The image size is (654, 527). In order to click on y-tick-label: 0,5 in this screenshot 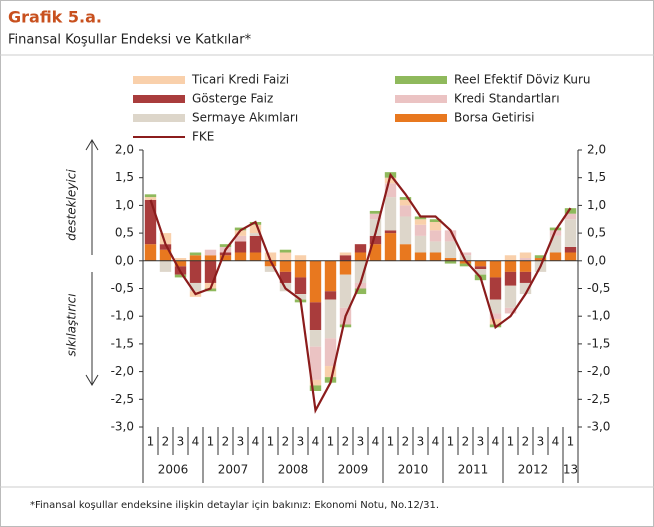, I will do `click(124, 233)`.